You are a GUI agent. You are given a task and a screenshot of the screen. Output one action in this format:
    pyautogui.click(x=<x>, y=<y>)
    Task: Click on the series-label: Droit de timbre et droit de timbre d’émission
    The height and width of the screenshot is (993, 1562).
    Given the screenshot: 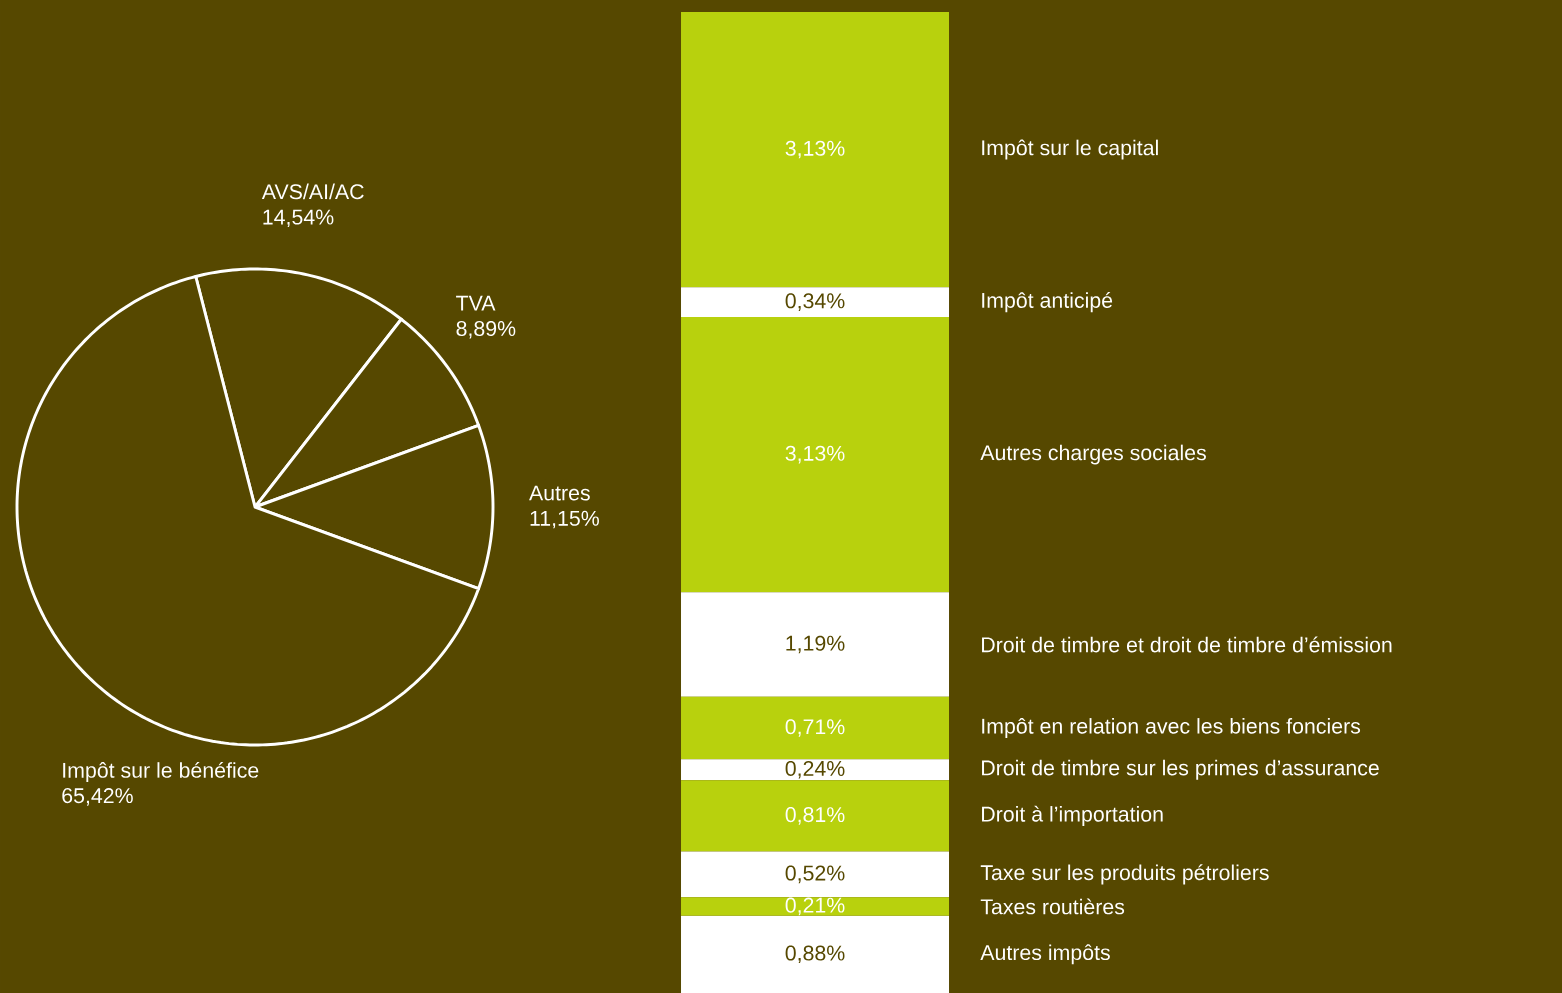 What is the action you would take?
    pyautogui.click(x=1187, y=644)
    